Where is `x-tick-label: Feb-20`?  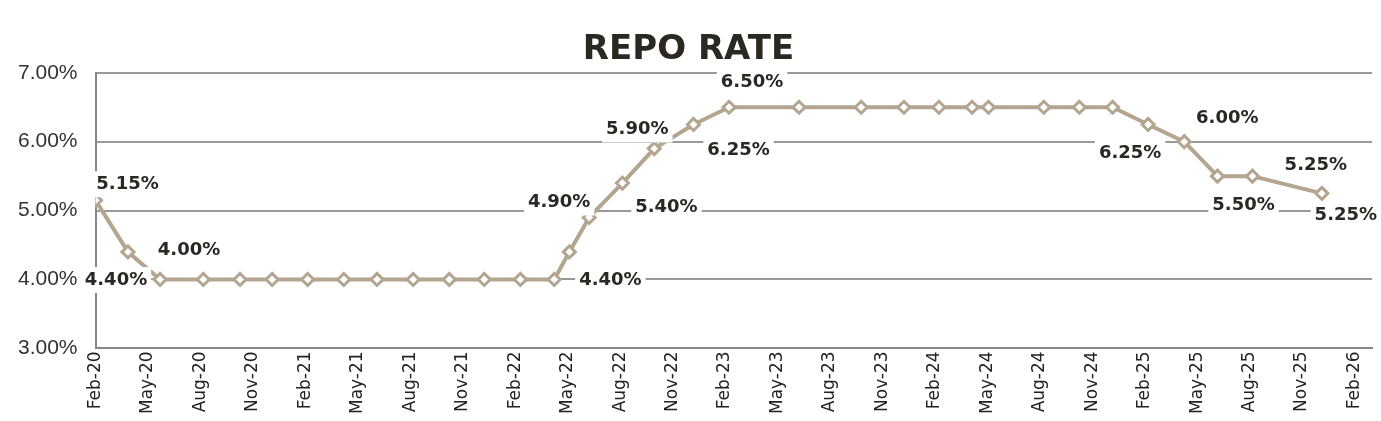
x-tick-label: Feb-20 is located at coordinates (93, 380).